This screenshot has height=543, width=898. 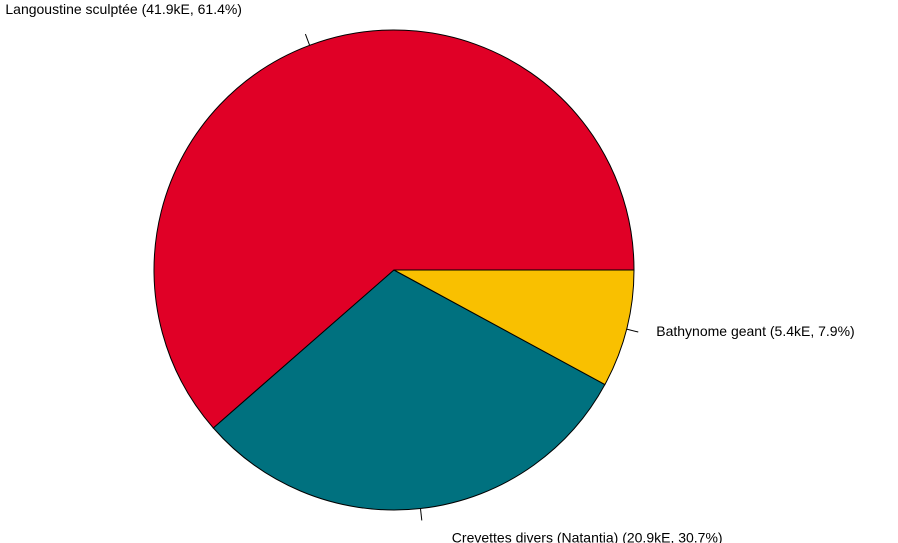 I want to click on slice-label-3: Bathynome geant (5.4kE, 7.9%), so click(x=755, y=331).